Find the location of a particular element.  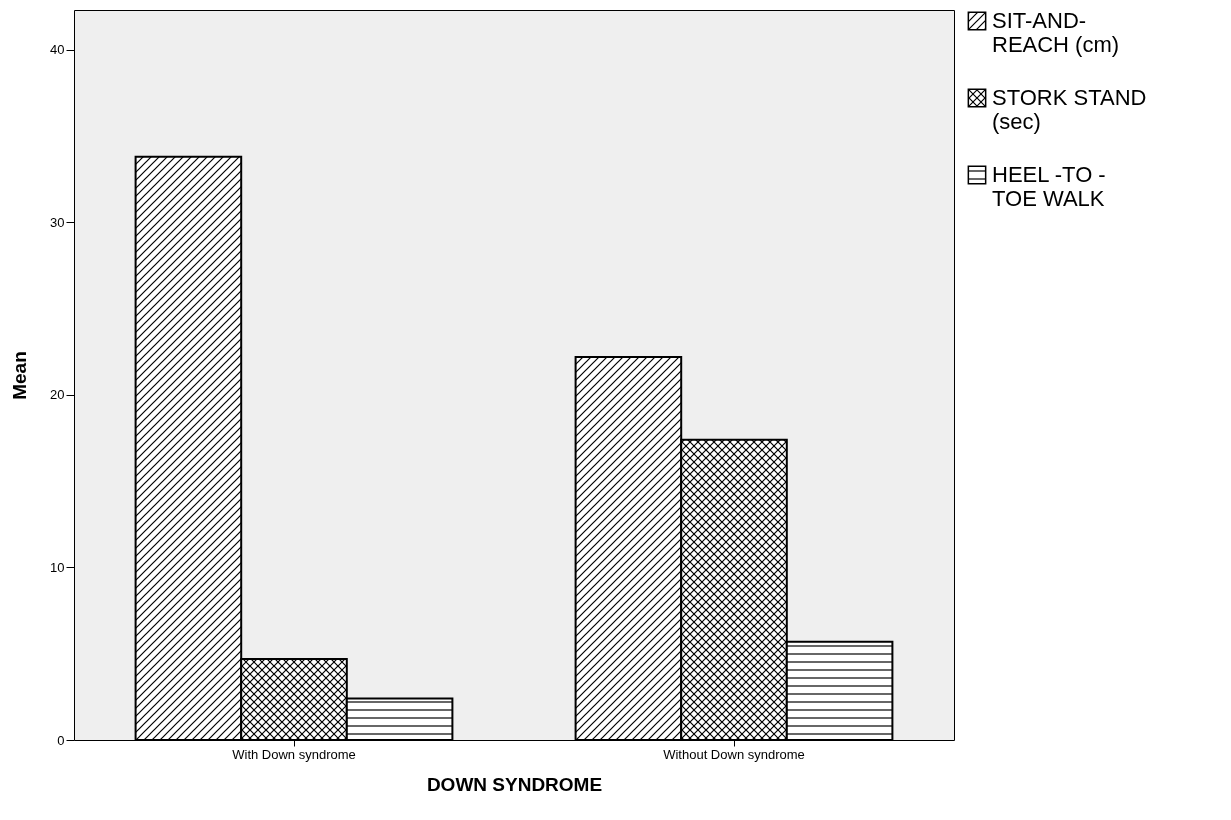

x-tick-label: With Down syndrome is located at coordinates (294, 754).